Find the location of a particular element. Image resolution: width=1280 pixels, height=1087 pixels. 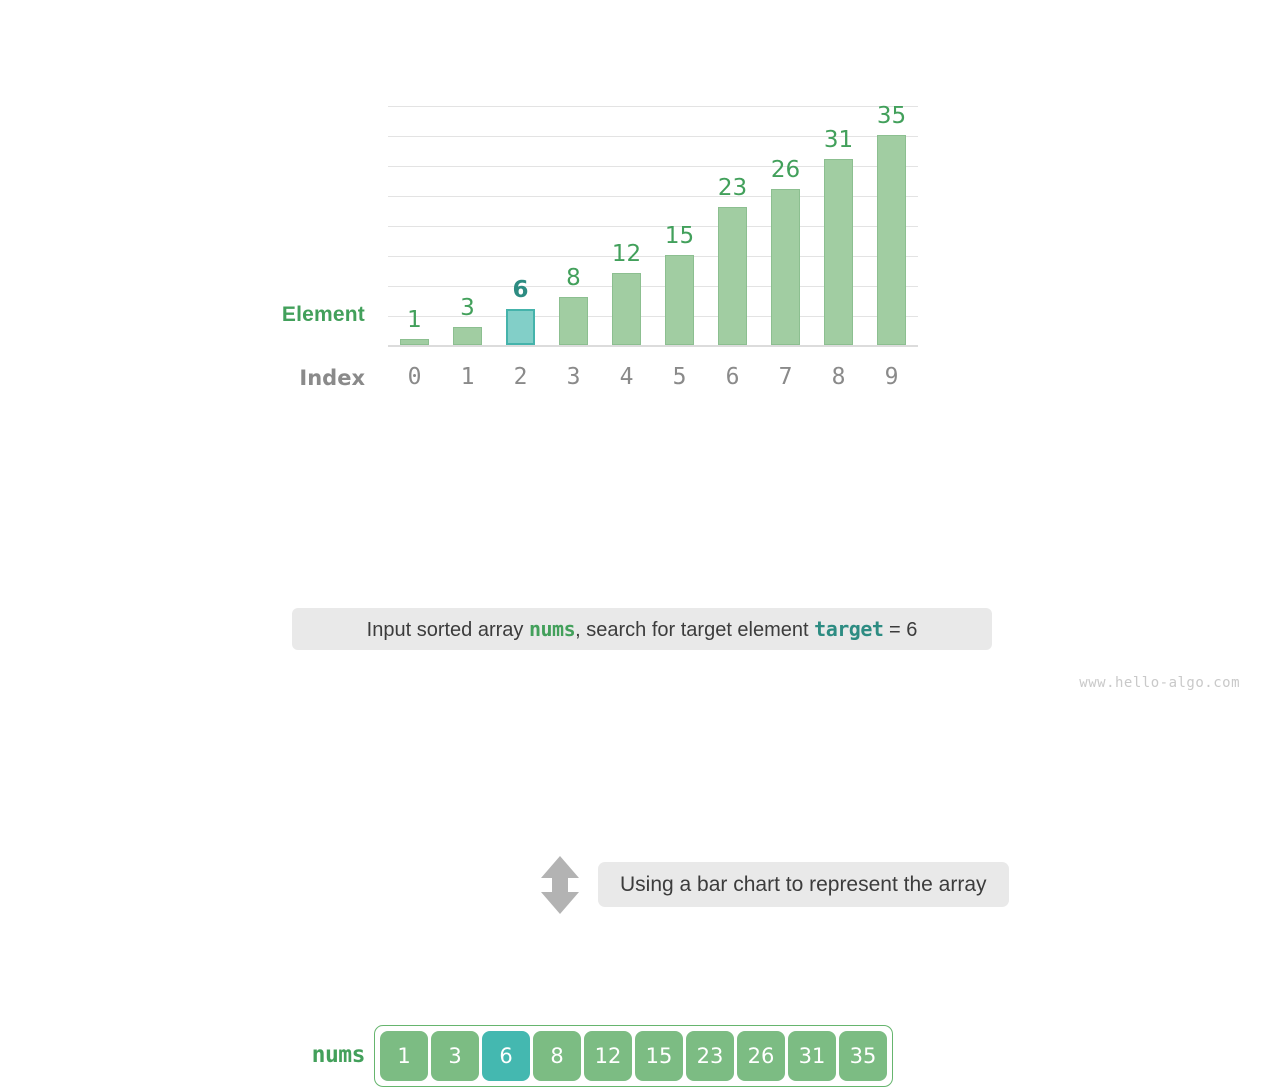

bar-value-label: 23 is located at coordinates (732, 188).